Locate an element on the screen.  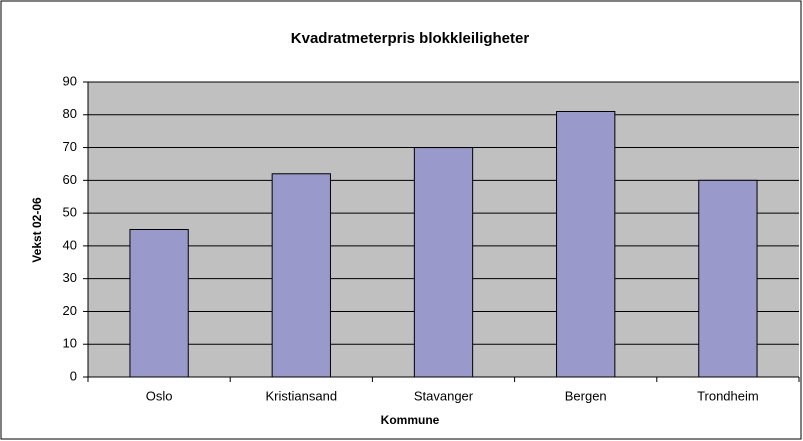
y-tick-label: 0 is located at coordinates (73, 375).